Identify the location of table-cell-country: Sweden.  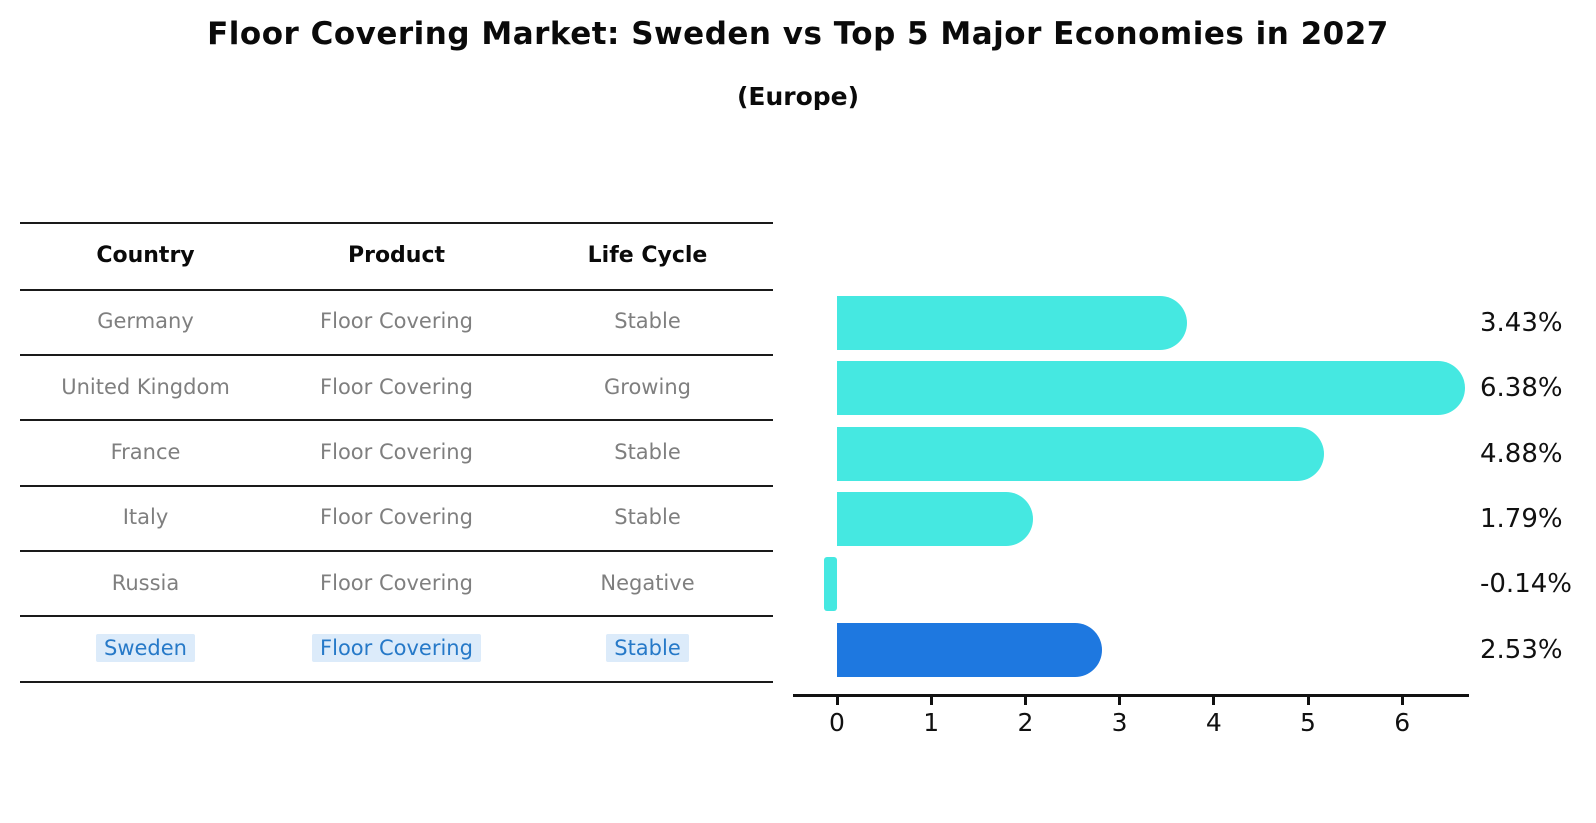
(145, 647).